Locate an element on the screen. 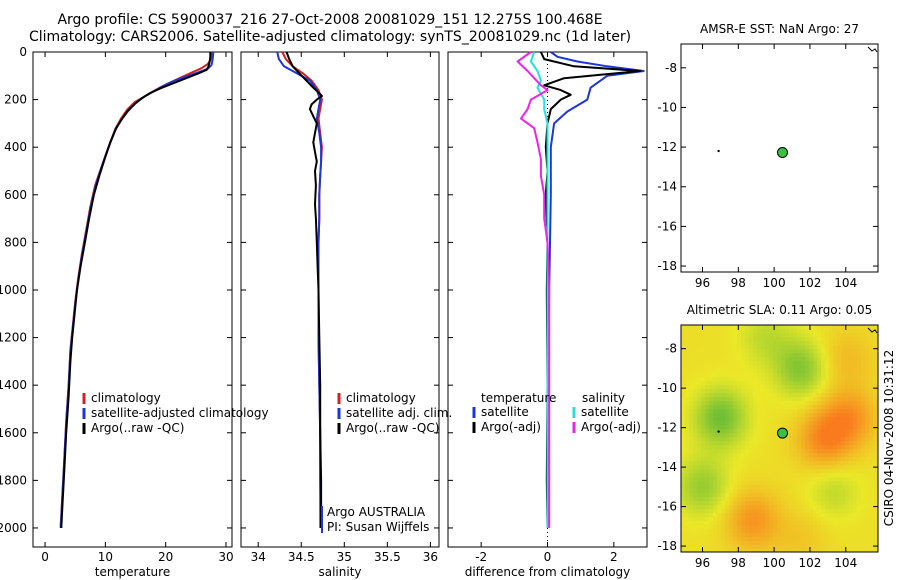  y-tick-label: 200 is located at coordinates (15, 100).